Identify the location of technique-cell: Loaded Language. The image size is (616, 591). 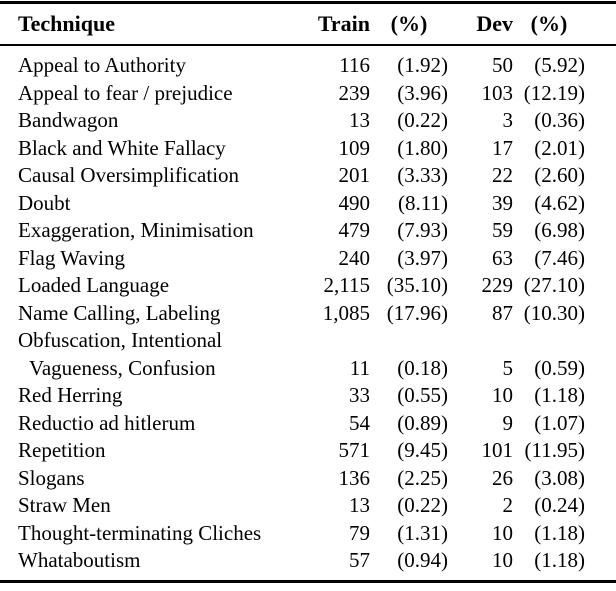
(147, 286).